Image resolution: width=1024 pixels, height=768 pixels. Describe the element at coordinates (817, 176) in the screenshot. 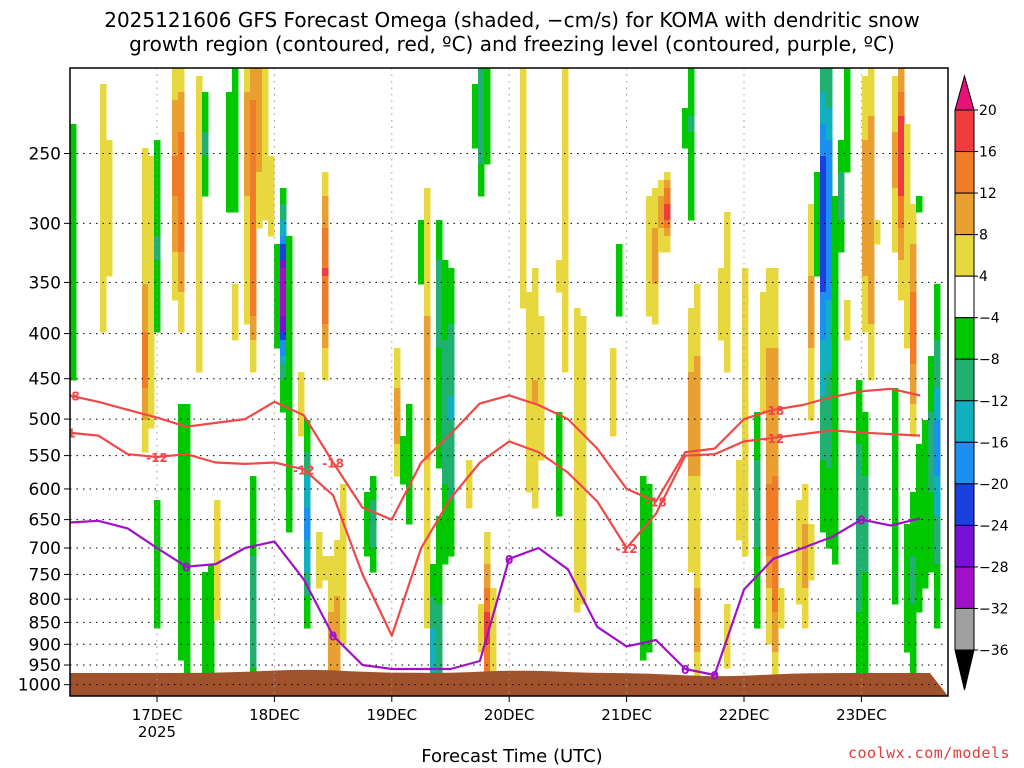

I see `omega-cell-1908` at that location.